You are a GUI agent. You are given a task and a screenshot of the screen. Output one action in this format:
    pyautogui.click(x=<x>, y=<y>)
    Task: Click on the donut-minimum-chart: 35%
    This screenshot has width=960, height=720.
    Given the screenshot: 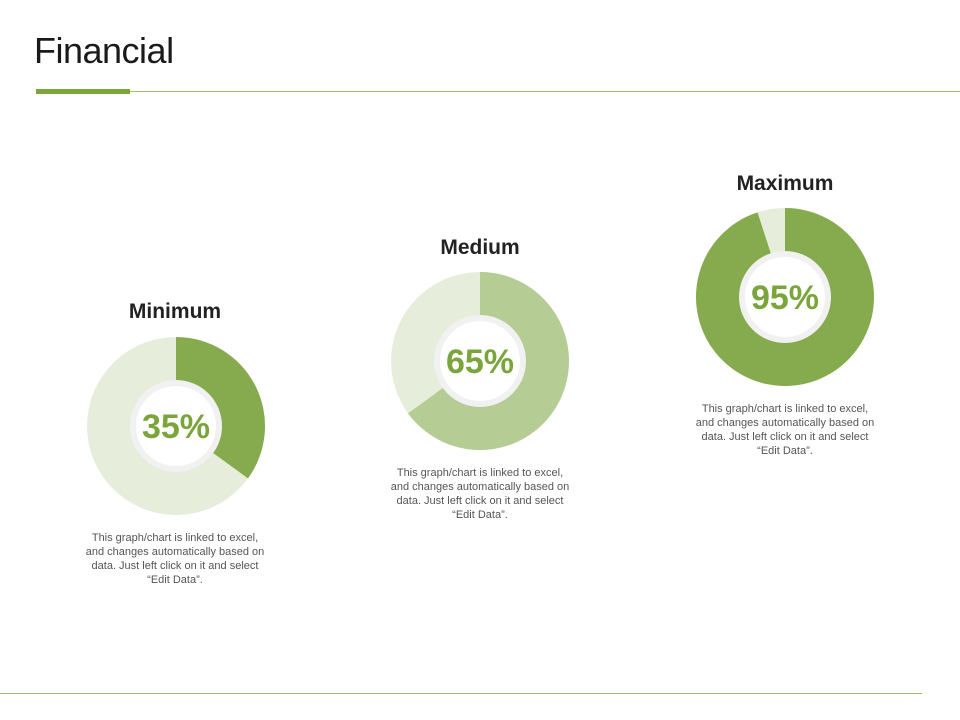 What is the action you would take?
    pyautogui.click(x=176, y=426)
    